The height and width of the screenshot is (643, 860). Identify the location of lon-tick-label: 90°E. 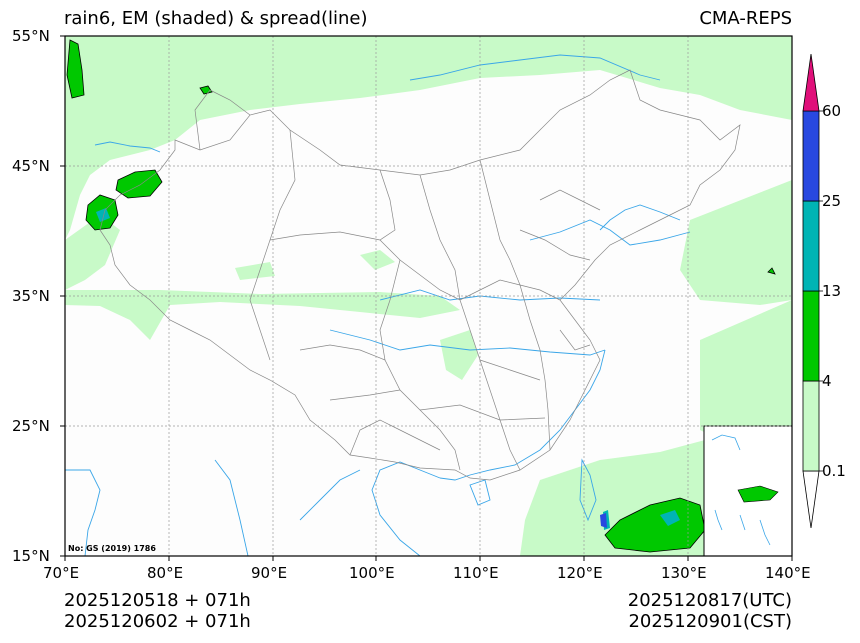
(269, 573).